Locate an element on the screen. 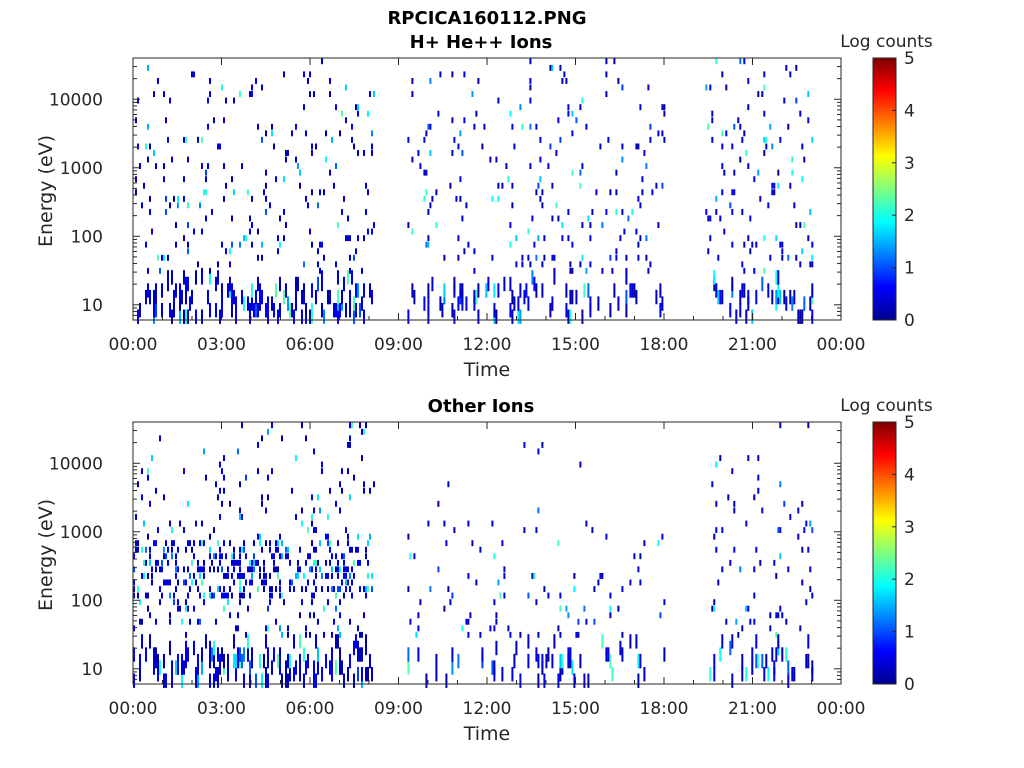 The image size is (1024, 768). colorbar-tick-label: 1 is located at coordinates (909, 269).